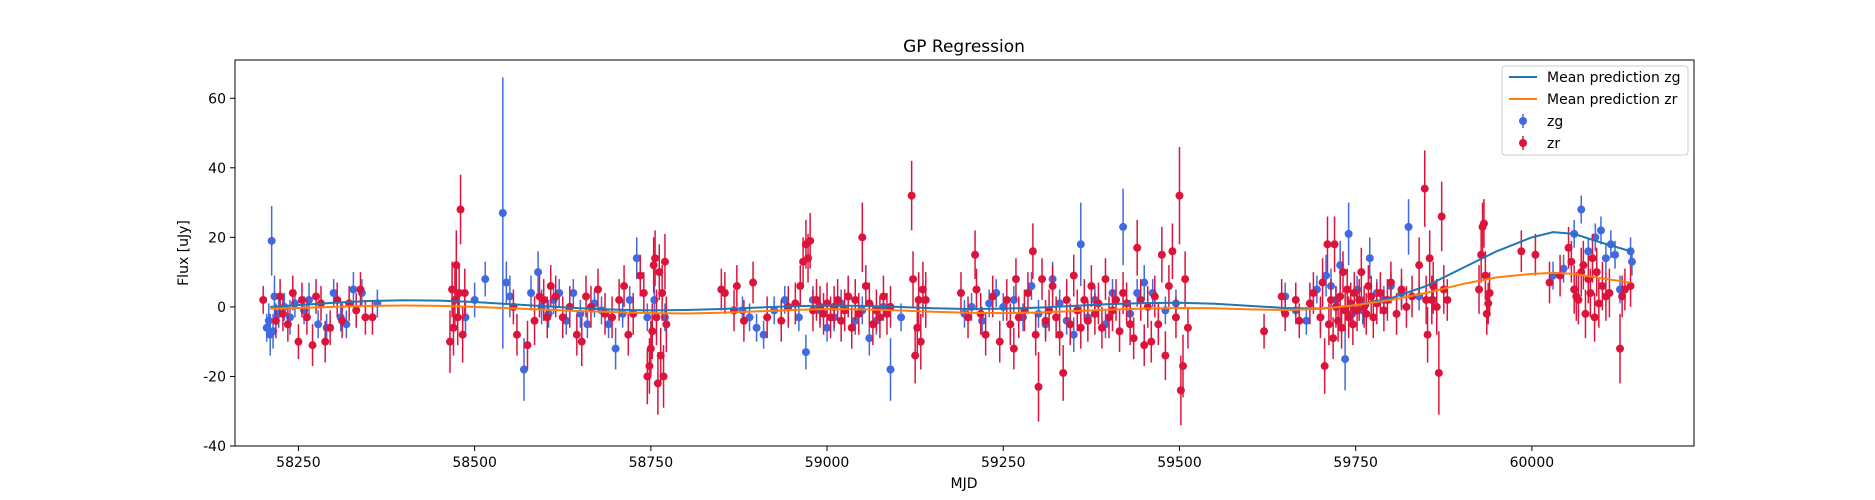 Image resolution: width=1875 pixels, height=500 pixels. I want to click on legend-box, so click(1595, 110).